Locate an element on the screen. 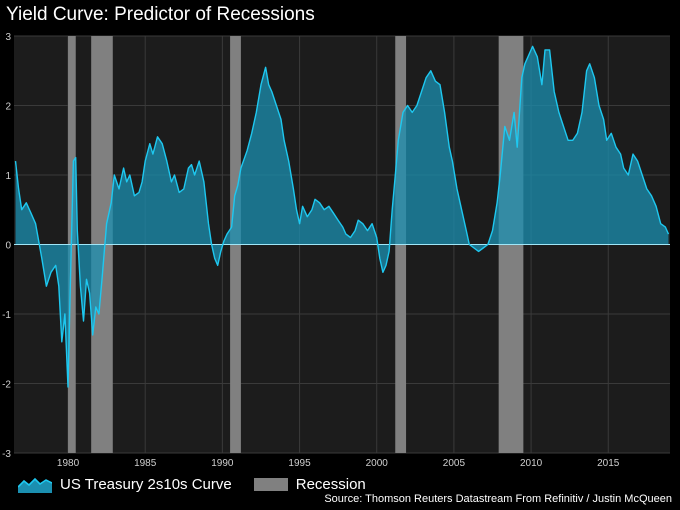  y-tick-label: 1 is located at coordinates (8, 176).